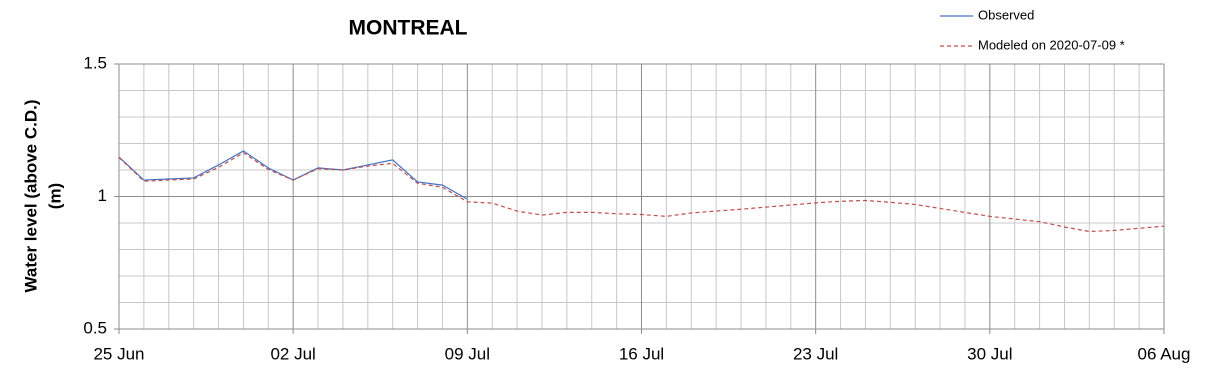  Describe the element at coordinates (292, 353) in the screenshot. I see `x-tick-label: 02 Jul` at that location.